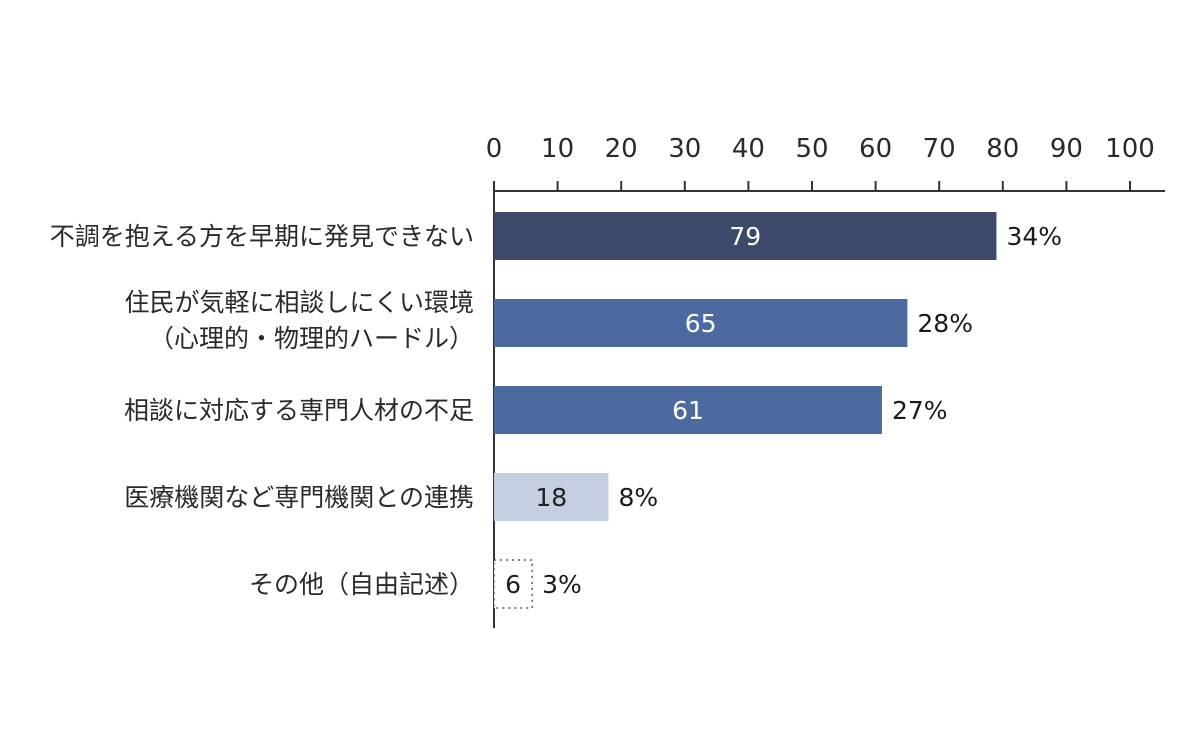  I want to click on x-tick-label: 30, so click(684, 149).